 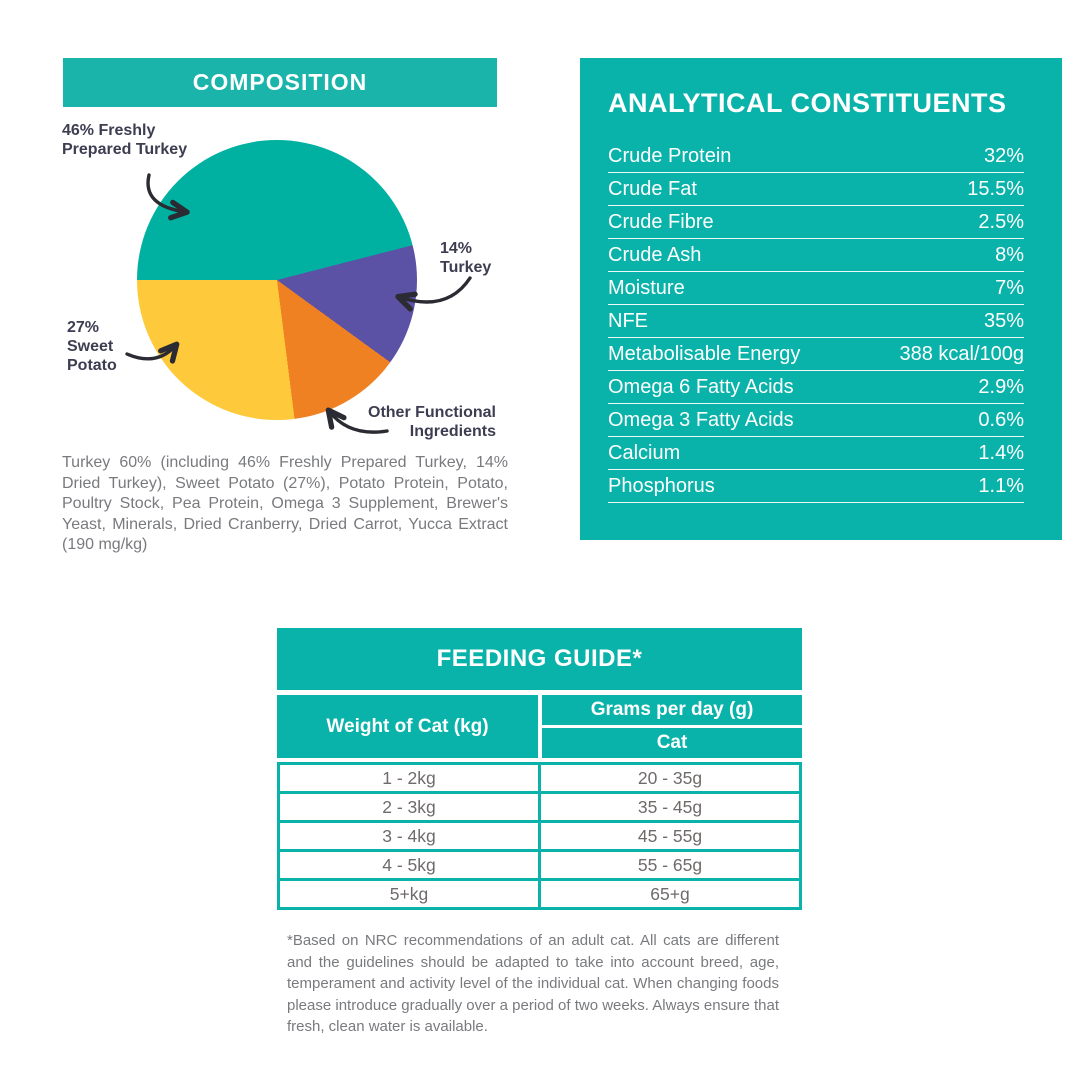 I want to click on grams-cell: 65+g, so click(x=668, y=894).